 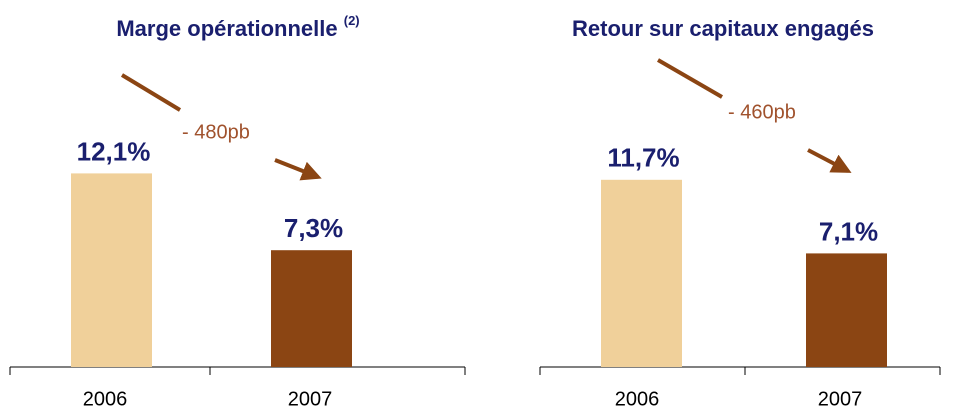 I want to click on value-label: 12,1%, so click(x=114, y=151).